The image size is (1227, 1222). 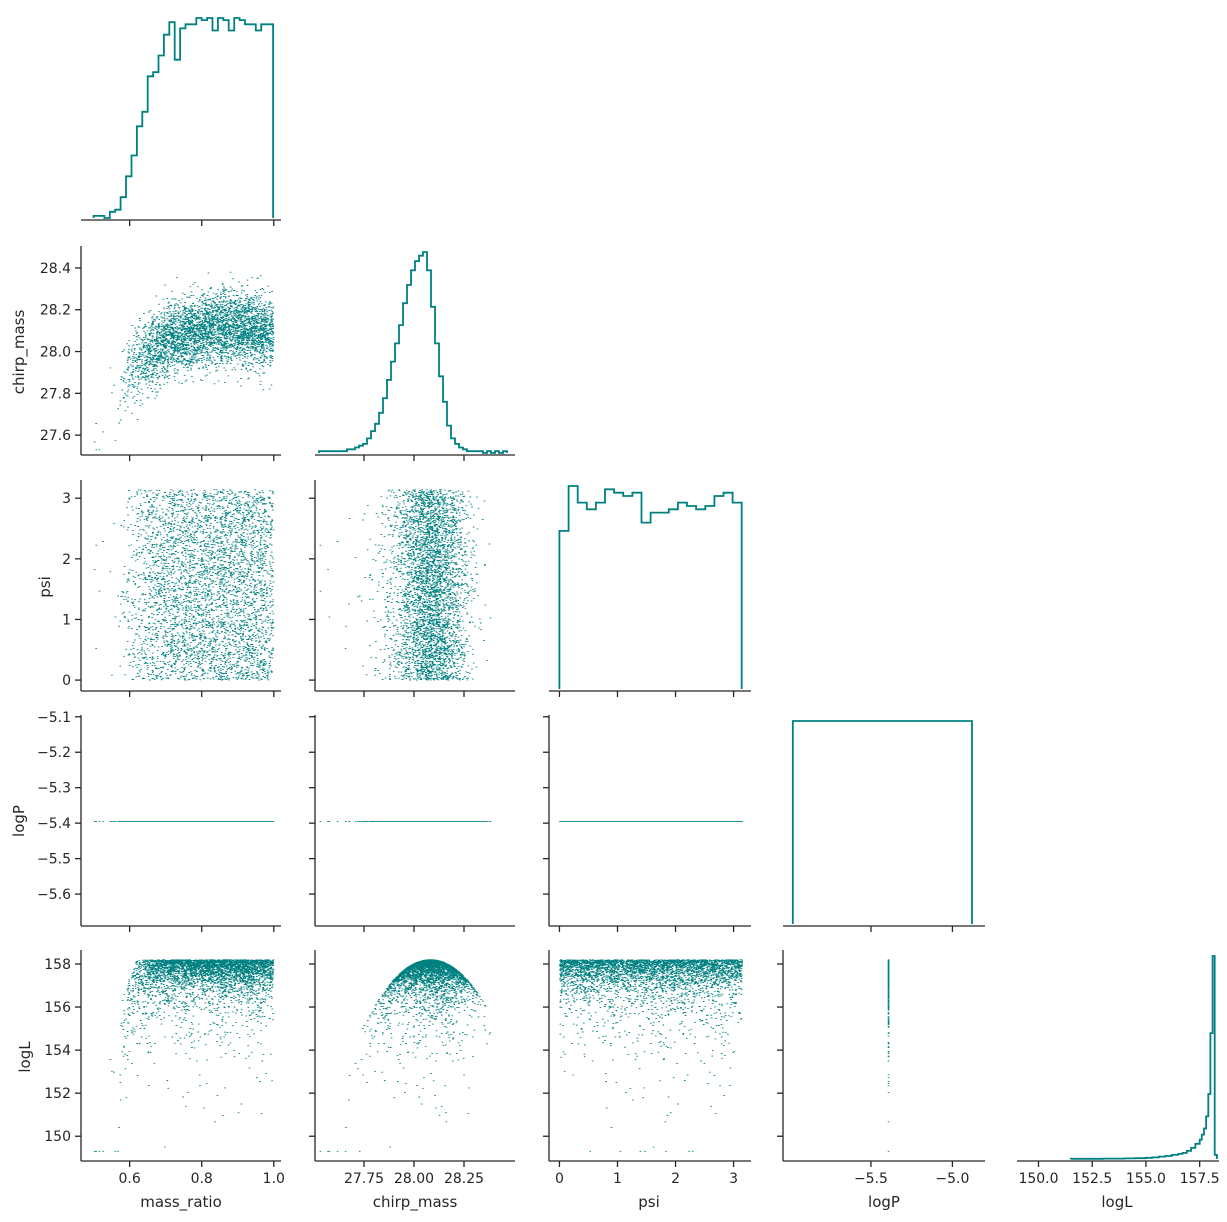 I want to click on x-tick-label: 1.0, so click(x=274, y=1179).